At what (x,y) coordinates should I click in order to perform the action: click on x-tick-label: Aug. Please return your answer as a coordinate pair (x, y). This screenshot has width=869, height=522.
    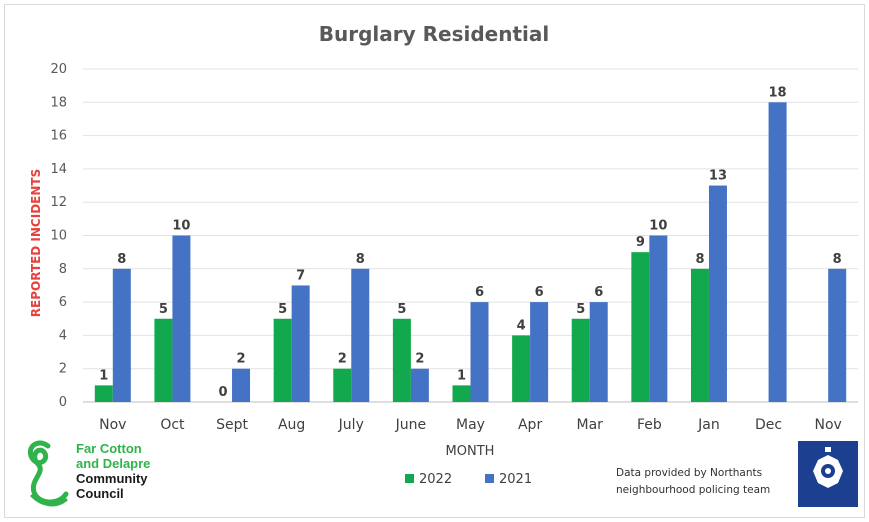
    Looking at the image, I should click on (291, 425).